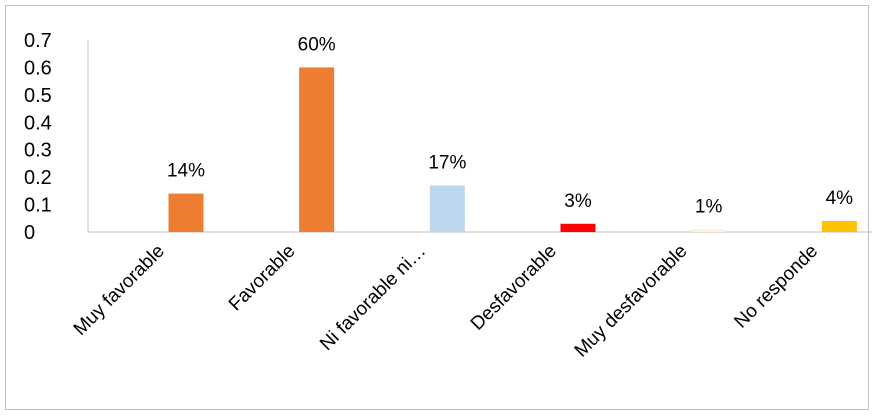 This screenshot has width=877, height=418. Describe the element at coordinates (578, 201) in the screenshot. I see `data-label: 3%` at that location.